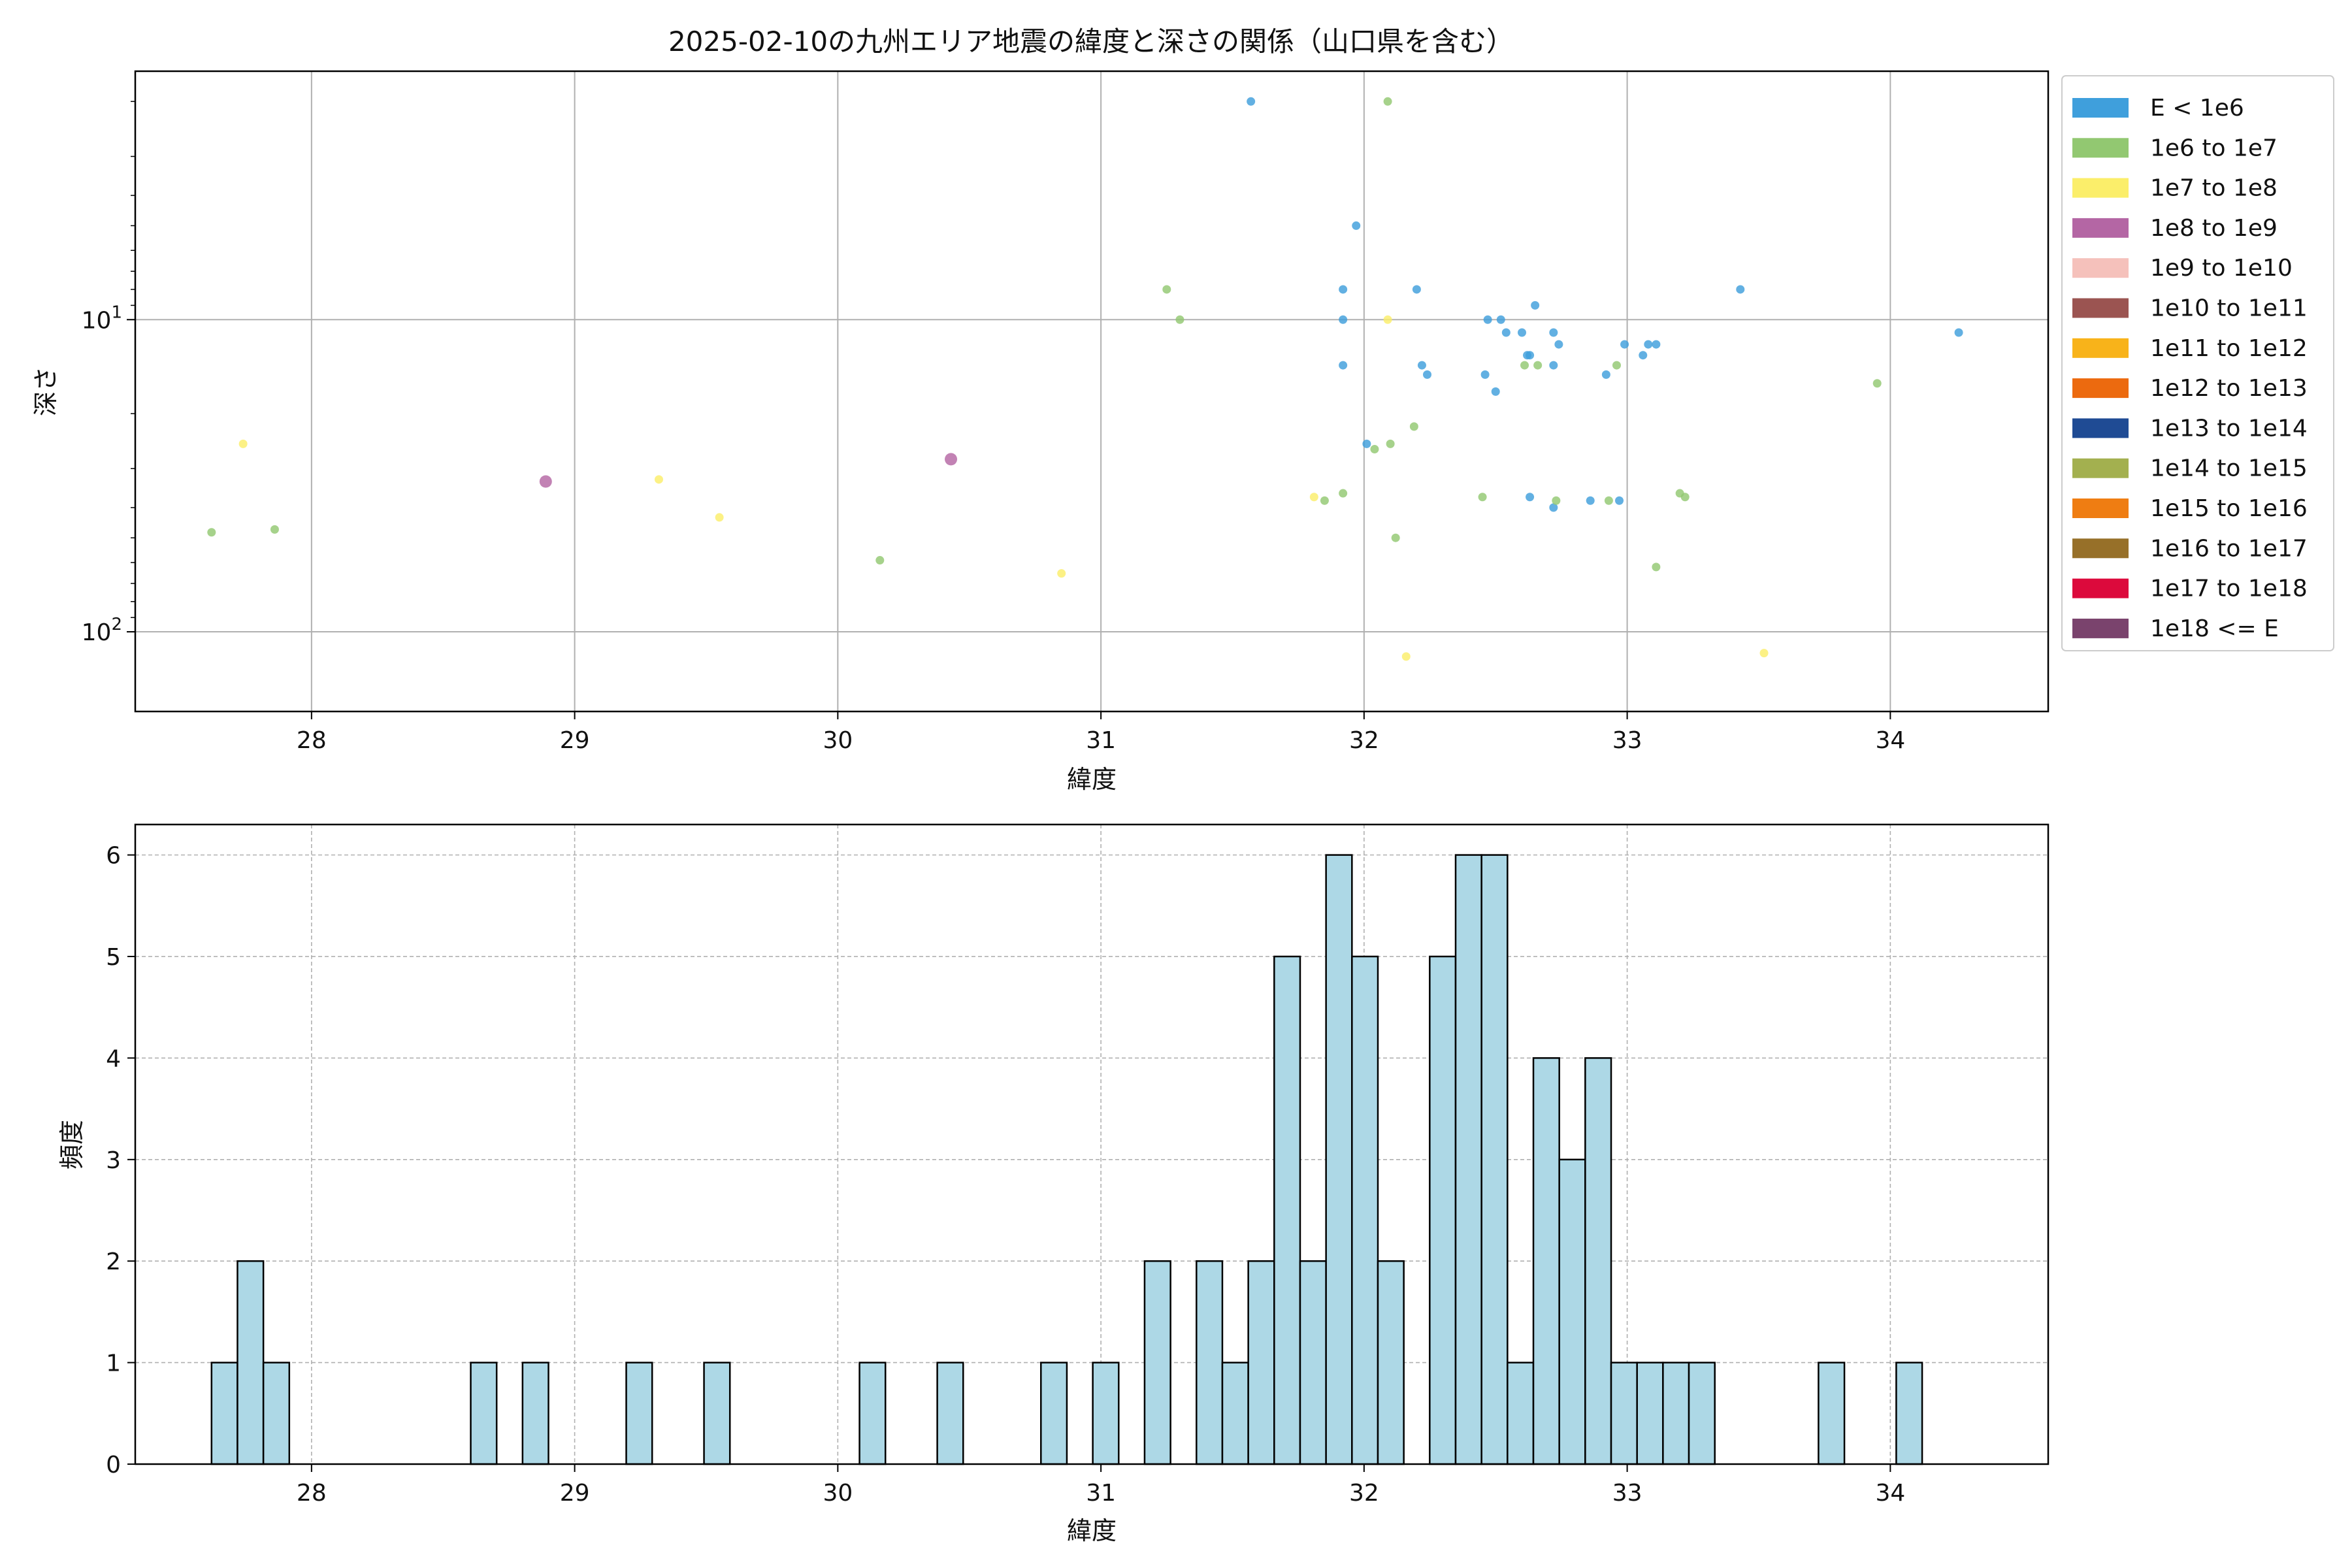 Image resolution: width=2352 pixels, height=1568 pixels. I want to click on histogram-y-ticks: 0 1 2 3 4 5 6, so click(120, 1160).